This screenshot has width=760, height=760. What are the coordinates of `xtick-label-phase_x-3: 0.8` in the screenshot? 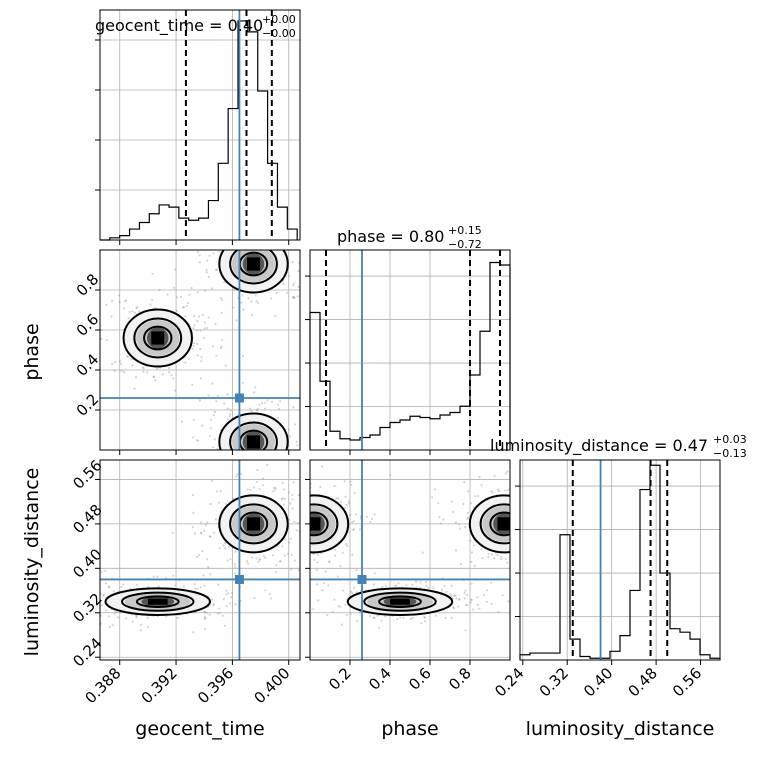 It's located at (460, 679).